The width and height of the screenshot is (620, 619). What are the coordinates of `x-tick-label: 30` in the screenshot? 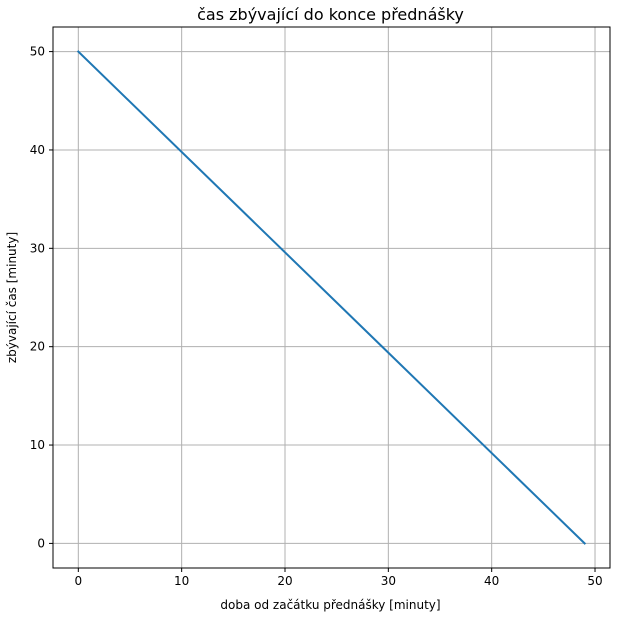 It's located at (388, 581).